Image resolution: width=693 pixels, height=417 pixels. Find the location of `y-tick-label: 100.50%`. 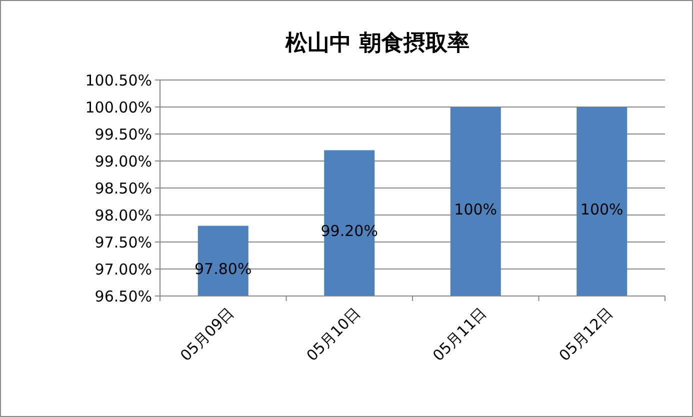

y-tick-label: 100.50% is located at coordinates (118, 80).